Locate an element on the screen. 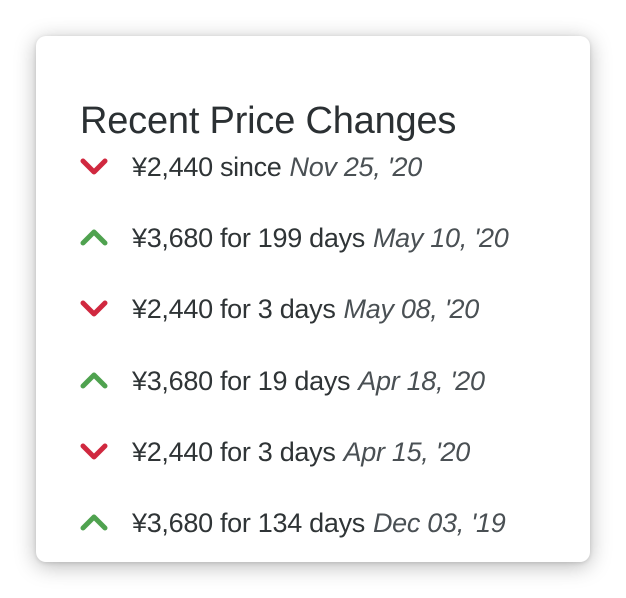 The height and width of the screenshot is (598, 626). price-change-item: ¥2,440 for 3 days May 08, '20 is located at coordinates (279, 309).